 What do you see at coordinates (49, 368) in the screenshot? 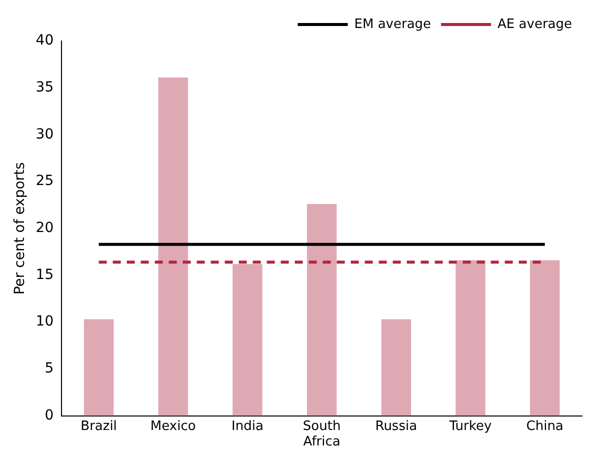
I see `y-tick-label: 5` at bounding box center [49, 368].